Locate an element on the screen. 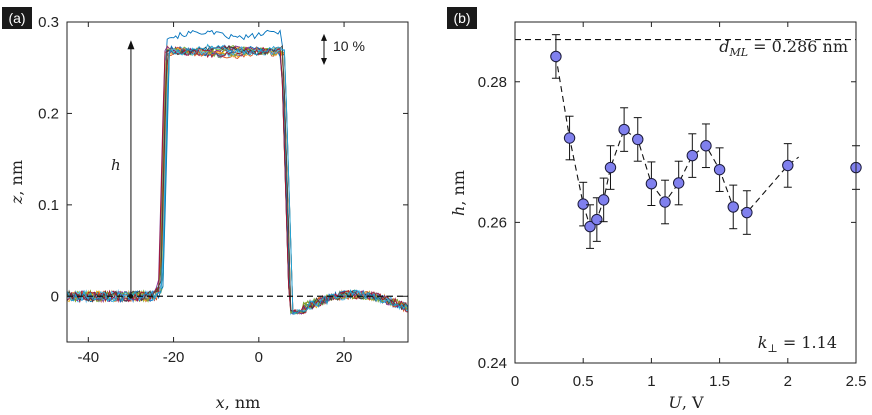 Image resolution: width=872 pixels, height=415 pixels. y-tick-label: 0.1 is located at coordinates (48, 205).